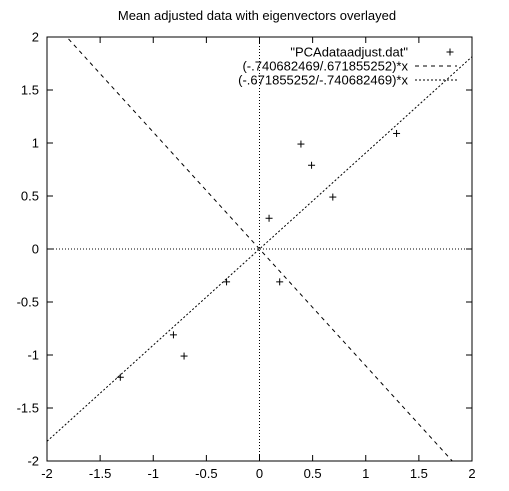  Describe the element at coordinates (35, 249) in the screenshot. I see `y-tick-label: 0` at that location.